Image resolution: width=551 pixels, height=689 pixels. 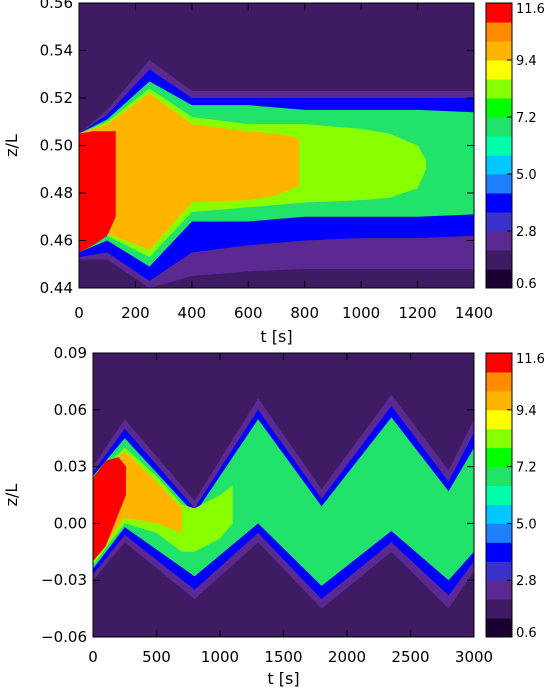 I want to click on y-tick-label: 0.56, so click(x=56, y=6).